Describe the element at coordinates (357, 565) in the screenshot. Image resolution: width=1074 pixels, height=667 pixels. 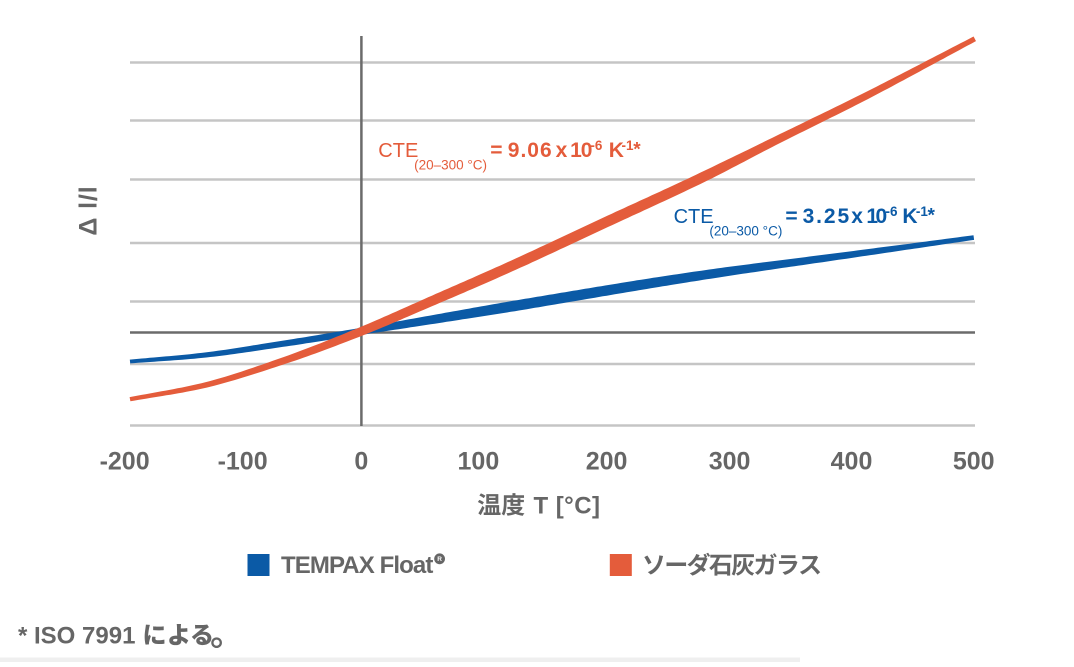
I see `svg-text: TEMPAX Float` at that location.